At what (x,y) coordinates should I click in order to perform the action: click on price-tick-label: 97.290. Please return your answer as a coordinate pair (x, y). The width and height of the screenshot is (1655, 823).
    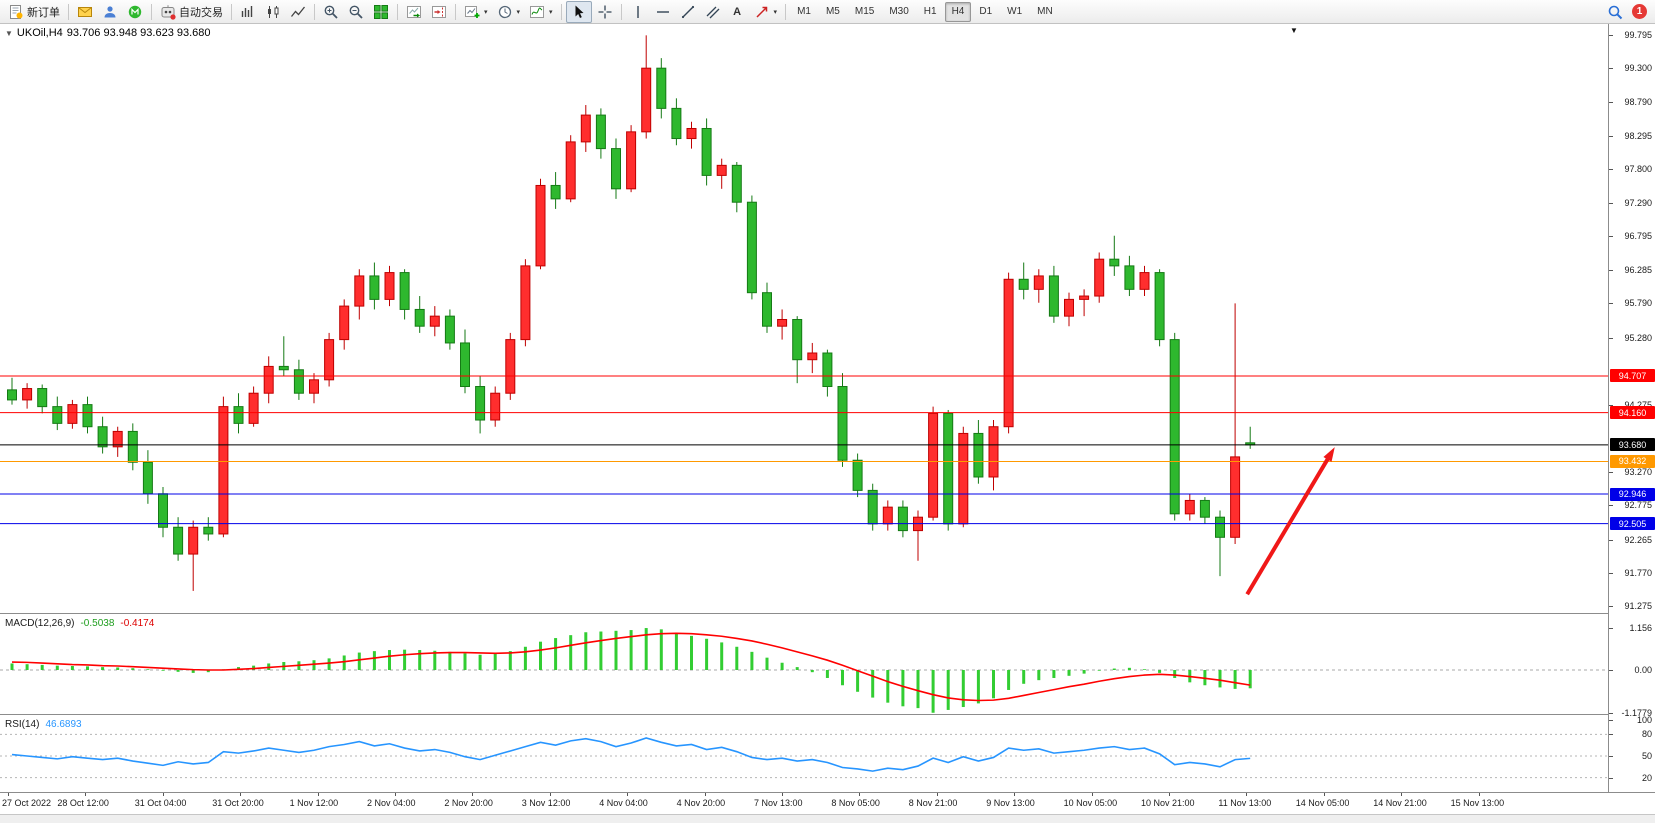
    Looking at the image, I should click on (1638, 202).